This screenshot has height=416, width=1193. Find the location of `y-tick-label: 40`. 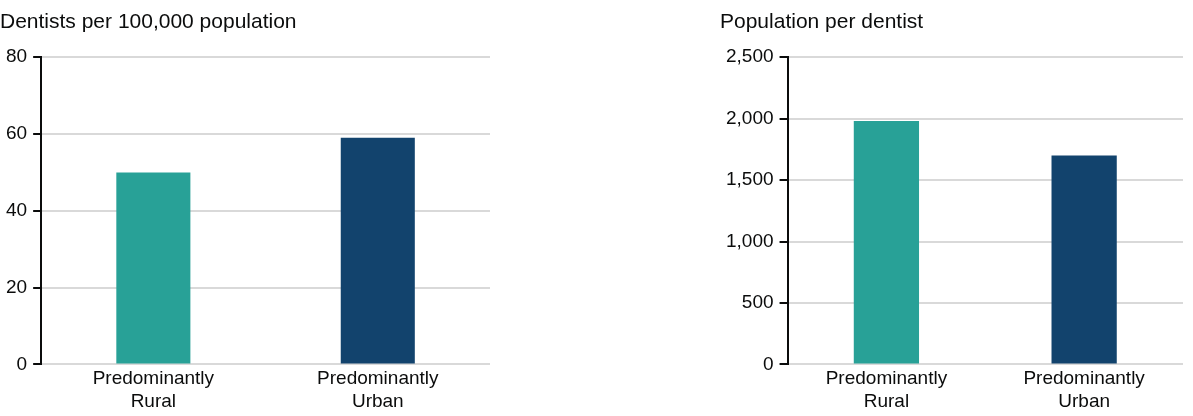

y-tick-label: 40 is located at coordinates (16, 210).